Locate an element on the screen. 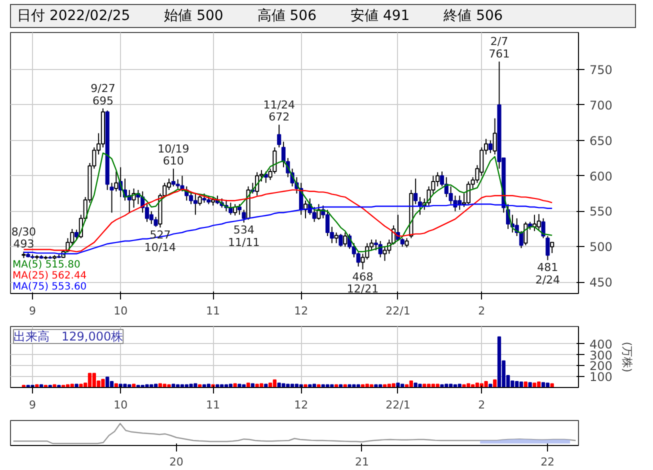 This screenshot has width=653, height=470. text: 安値 491 is located at coordinates (380, 16).